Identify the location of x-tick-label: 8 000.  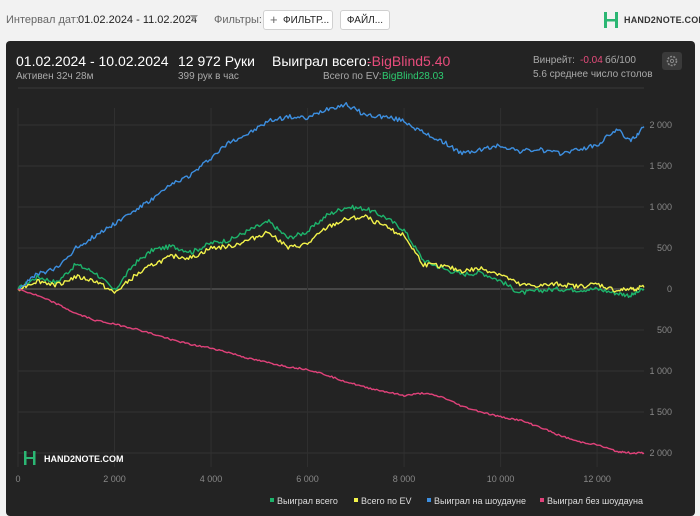
(404, 479).